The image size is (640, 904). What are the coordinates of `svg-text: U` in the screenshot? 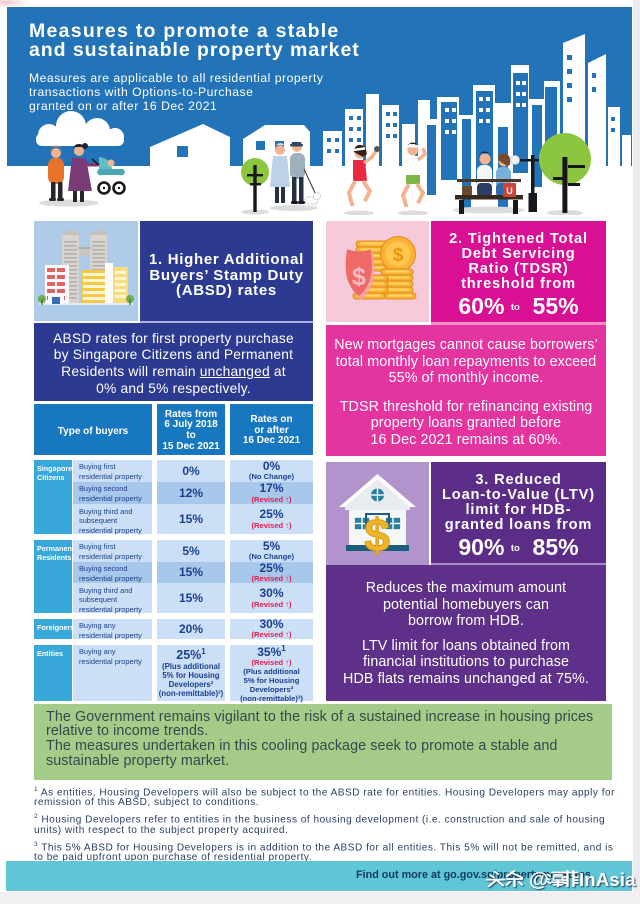 It's located at (509, 191).